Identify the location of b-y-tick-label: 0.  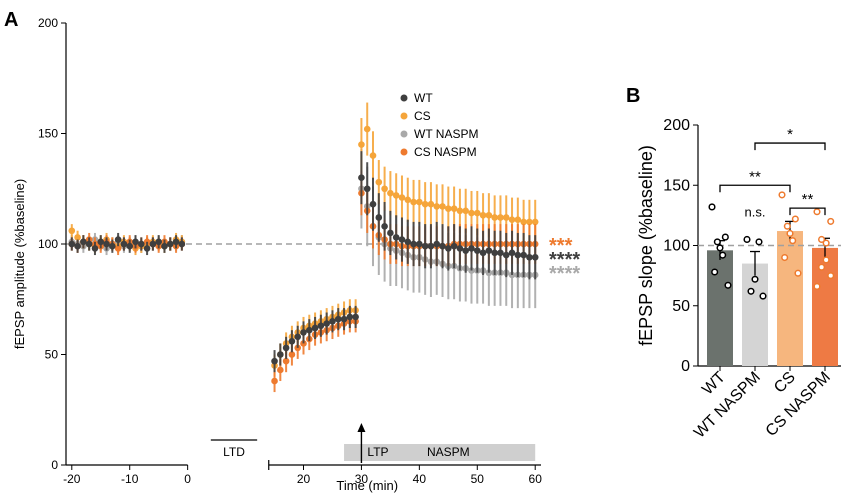
(685, 366).